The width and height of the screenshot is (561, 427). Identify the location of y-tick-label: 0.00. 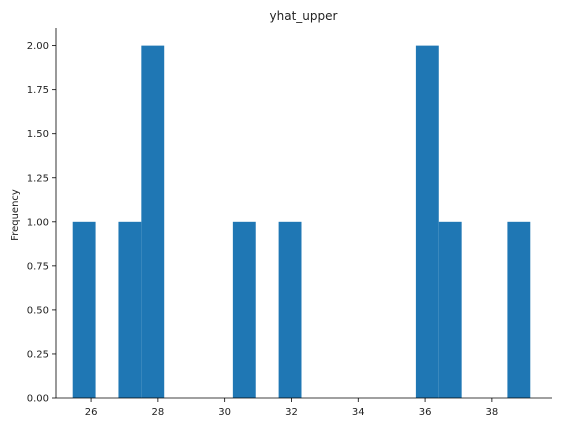
(38, 399).